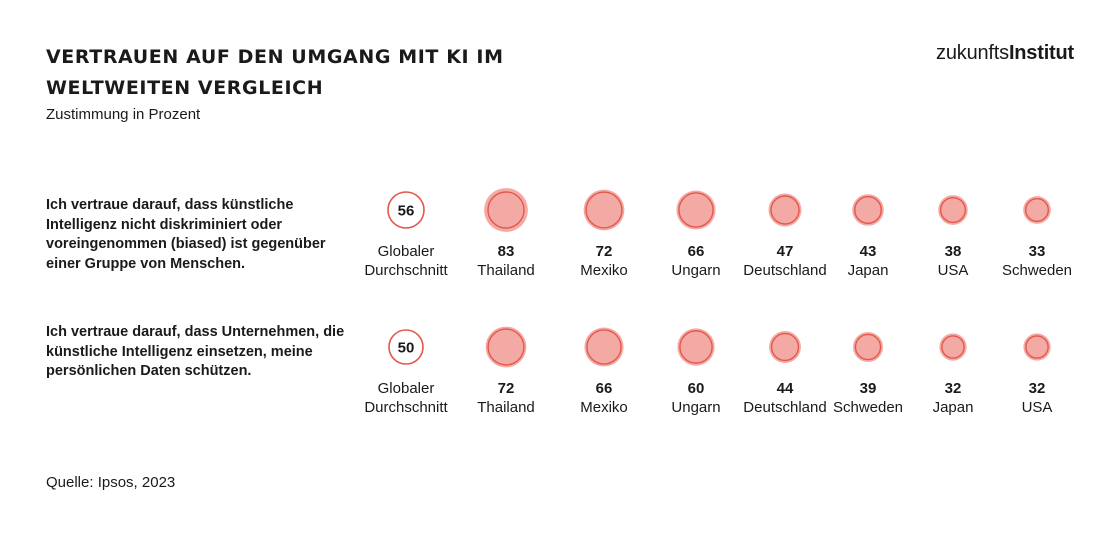 The width and height of the screenshot is (1120, 537). I want to click on bubble-item: 56 Globaler Durchschnitt, so click(406, 235).